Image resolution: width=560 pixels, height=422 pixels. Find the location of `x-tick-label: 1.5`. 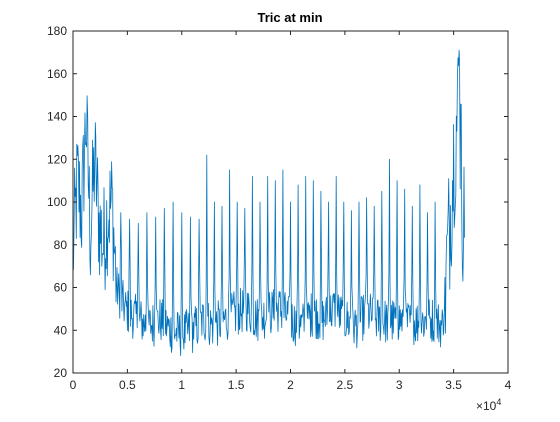

x-tick-label: 1.5 is located at coordinates (236, 385).